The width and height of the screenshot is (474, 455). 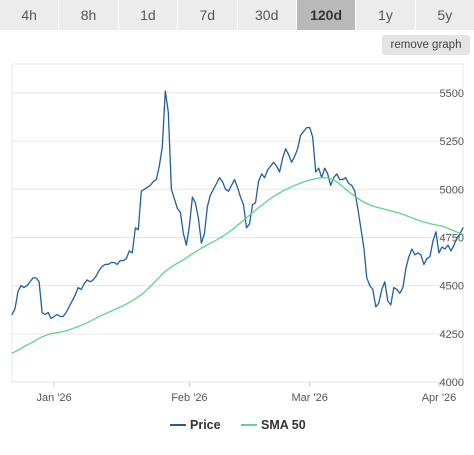 I want to click on tab-120d: 120d, so click(x=326, y=15).